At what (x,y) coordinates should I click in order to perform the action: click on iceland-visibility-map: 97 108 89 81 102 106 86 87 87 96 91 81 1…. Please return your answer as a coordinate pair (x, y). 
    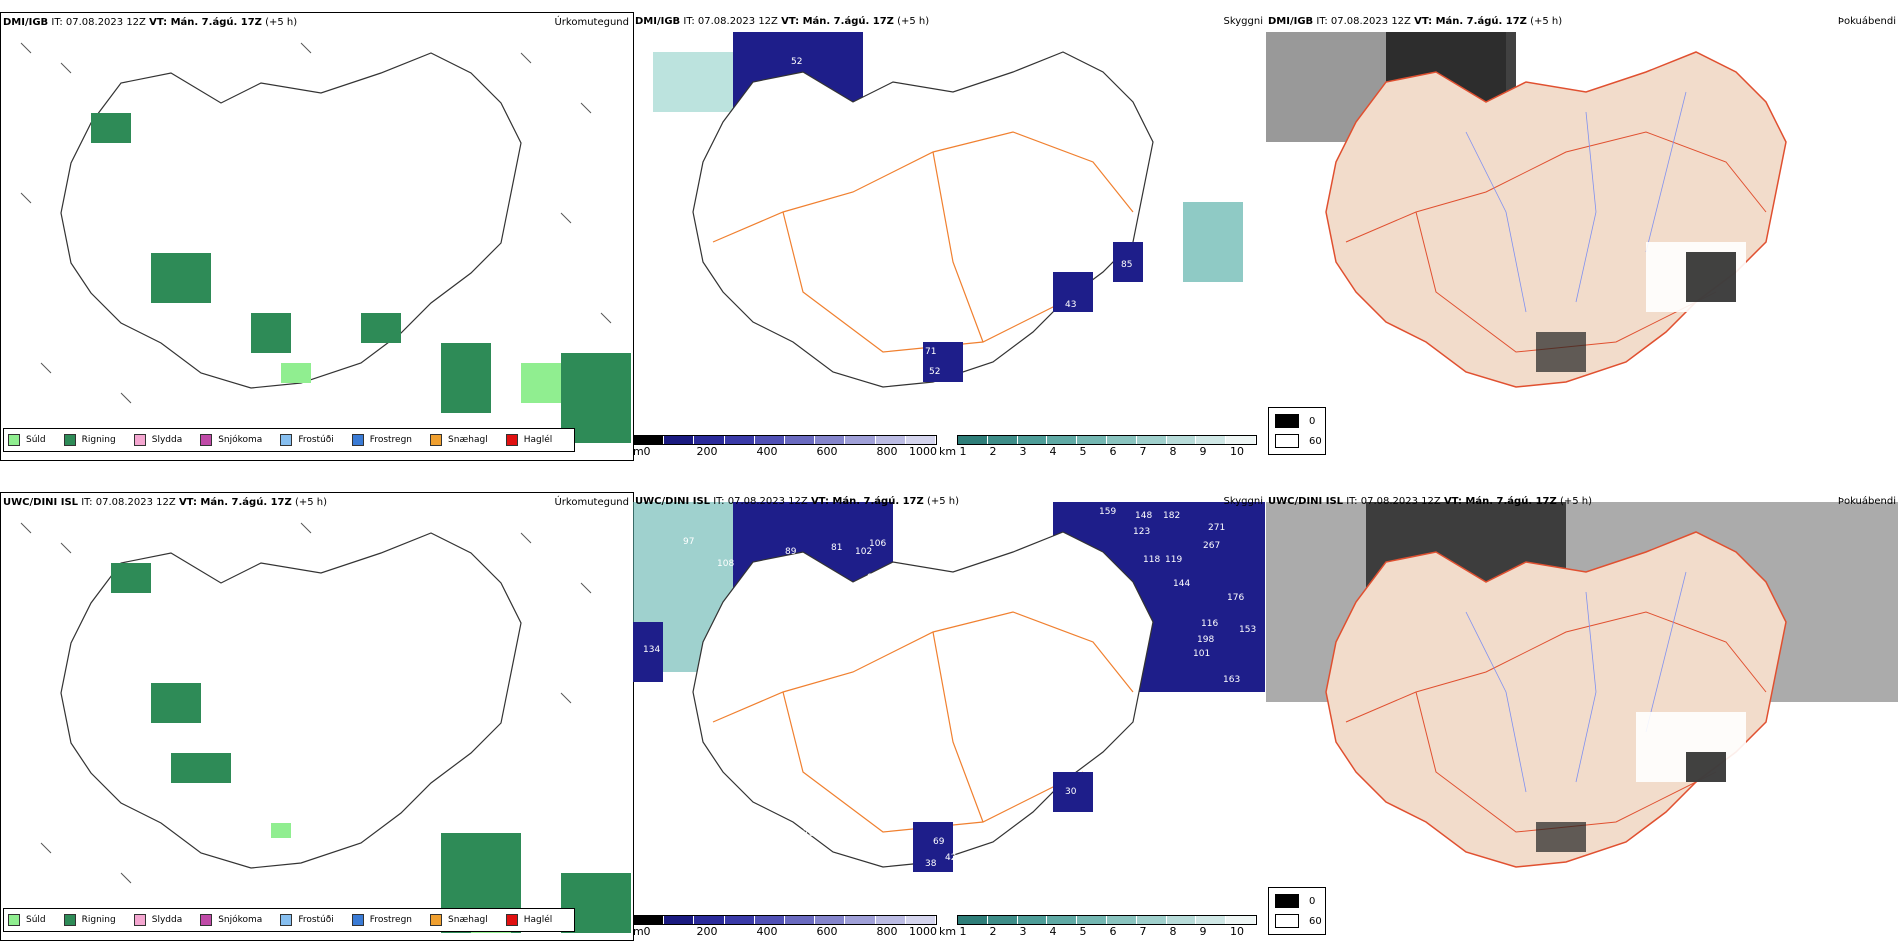
    Looking at the image, I should click on (949, 687).